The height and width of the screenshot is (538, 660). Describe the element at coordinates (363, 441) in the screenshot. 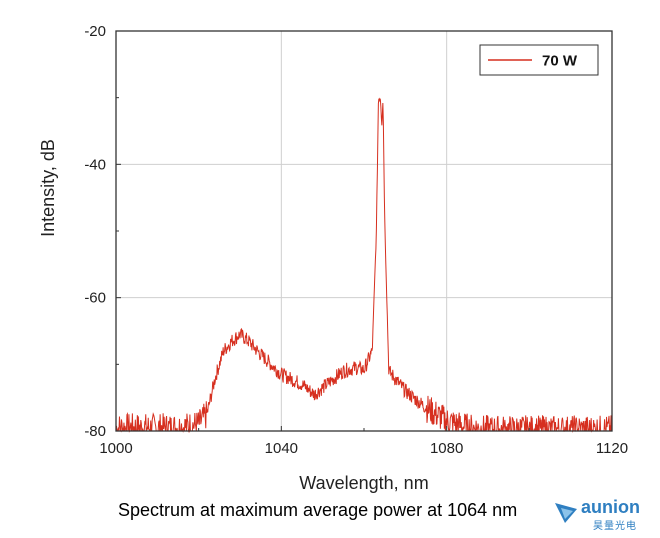

I see `x-axis: 1000 1040 1080 1120` at that location.